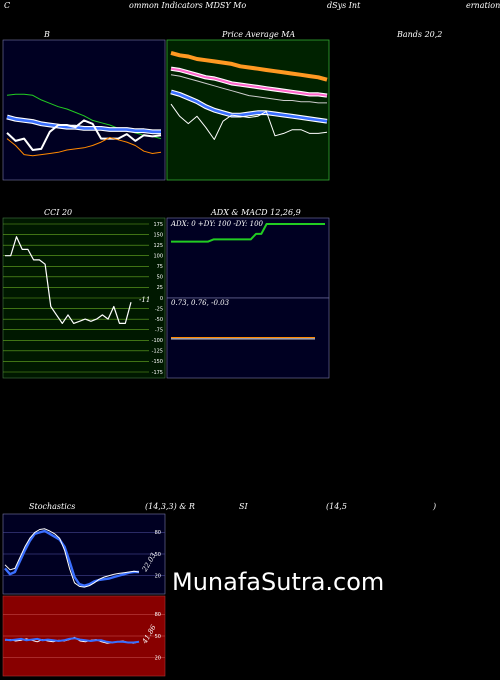 The image size is (500, 680). Describe the element at coordinates (259, 34) in the screenshot. I see `price-average-label: Price Average MA` at that location.